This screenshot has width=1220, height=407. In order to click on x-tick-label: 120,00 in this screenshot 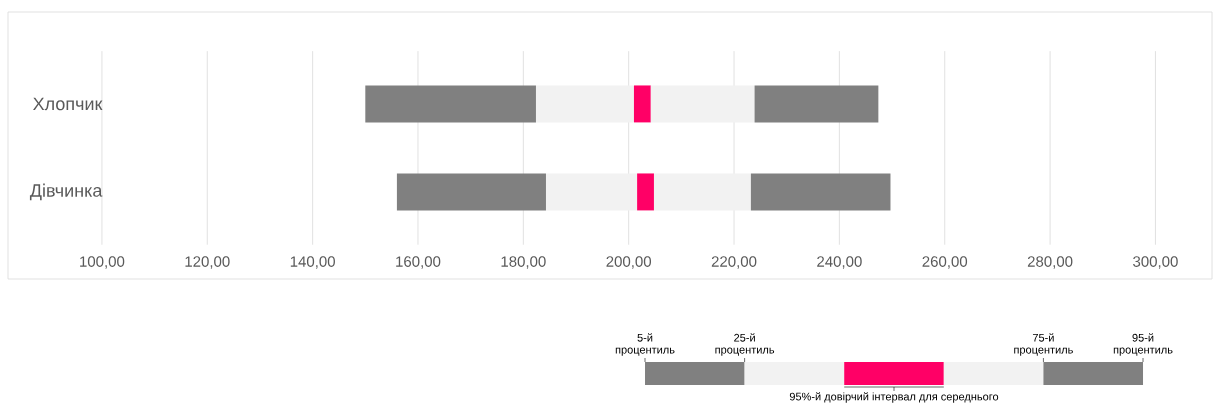, I will do `click(207, 262)`.